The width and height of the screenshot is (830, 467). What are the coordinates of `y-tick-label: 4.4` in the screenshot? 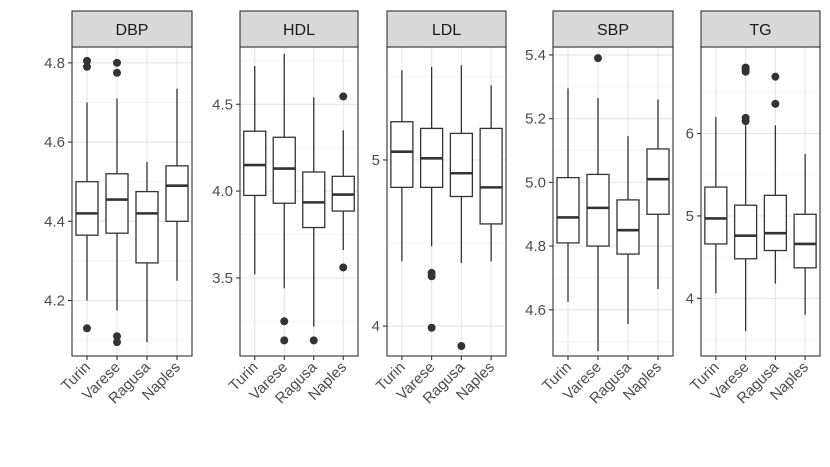 It's located at (54, 221).